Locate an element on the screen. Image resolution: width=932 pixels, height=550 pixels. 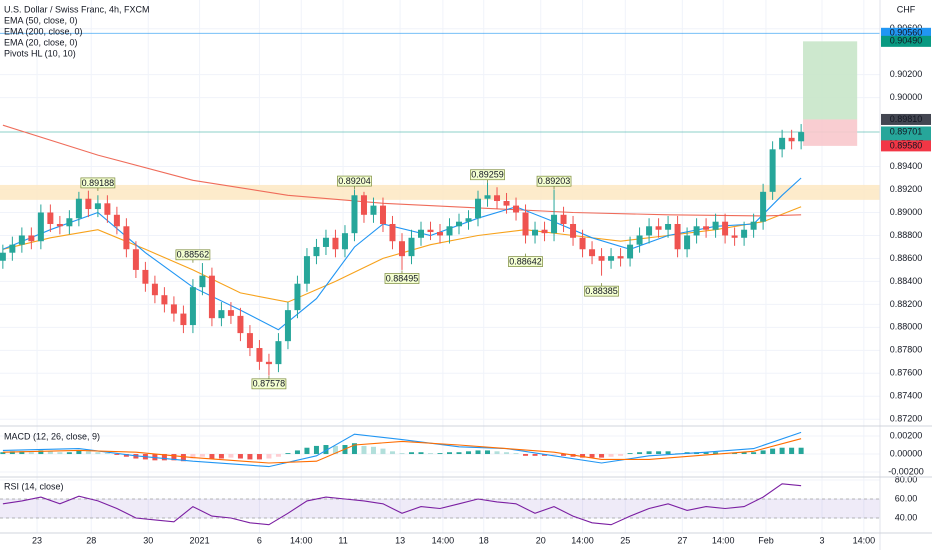
chart-title: U.S. Dollar / Swiss Franc, 4h, FXCM is located at coordinates (77, 9).